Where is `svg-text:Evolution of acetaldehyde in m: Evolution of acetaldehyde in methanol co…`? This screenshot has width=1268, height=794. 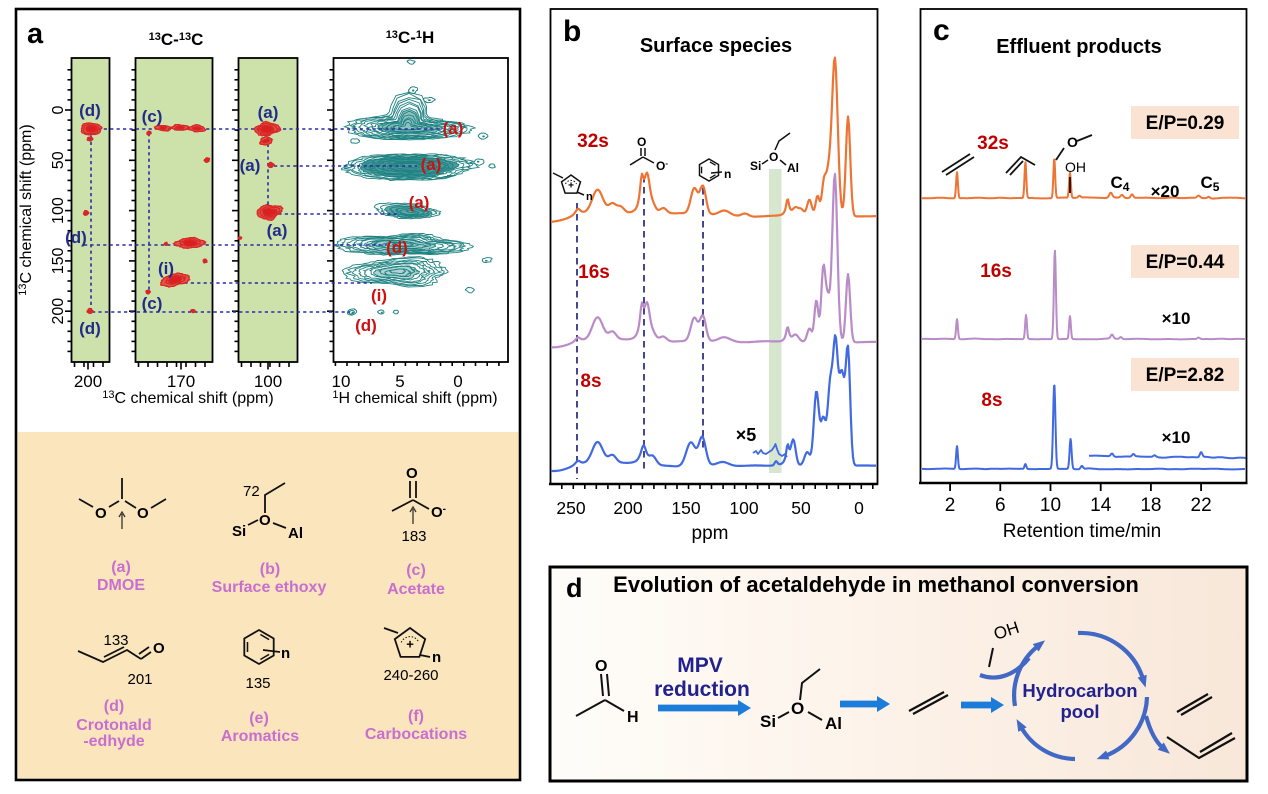
svg-text:Evolution of acetaldehyde in m: Evolution of acetaldehyde in methanol co… is located at coordinates (876, 584).